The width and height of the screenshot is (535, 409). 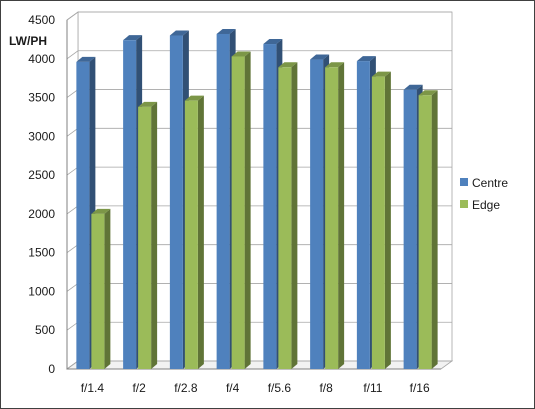 What do you see at coordinates (28, 41) in the screenshot?
I see `y-axis-label: LW/PH` at bounding box center [28, 41].